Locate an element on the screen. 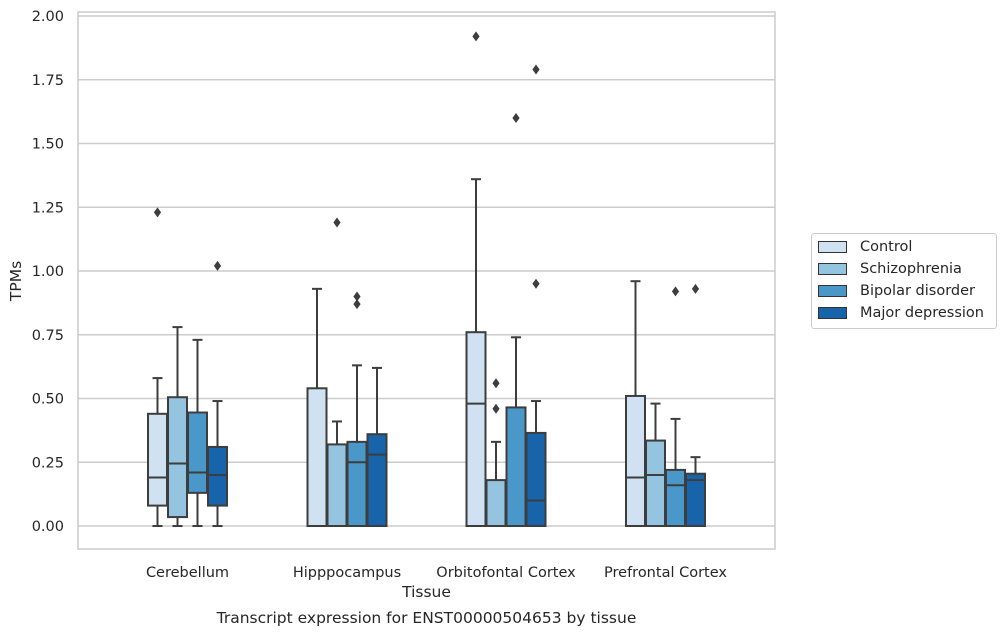 This screenshot has height=636, width=1007. legend-label-control: Control is located at coordinates (886, 247).